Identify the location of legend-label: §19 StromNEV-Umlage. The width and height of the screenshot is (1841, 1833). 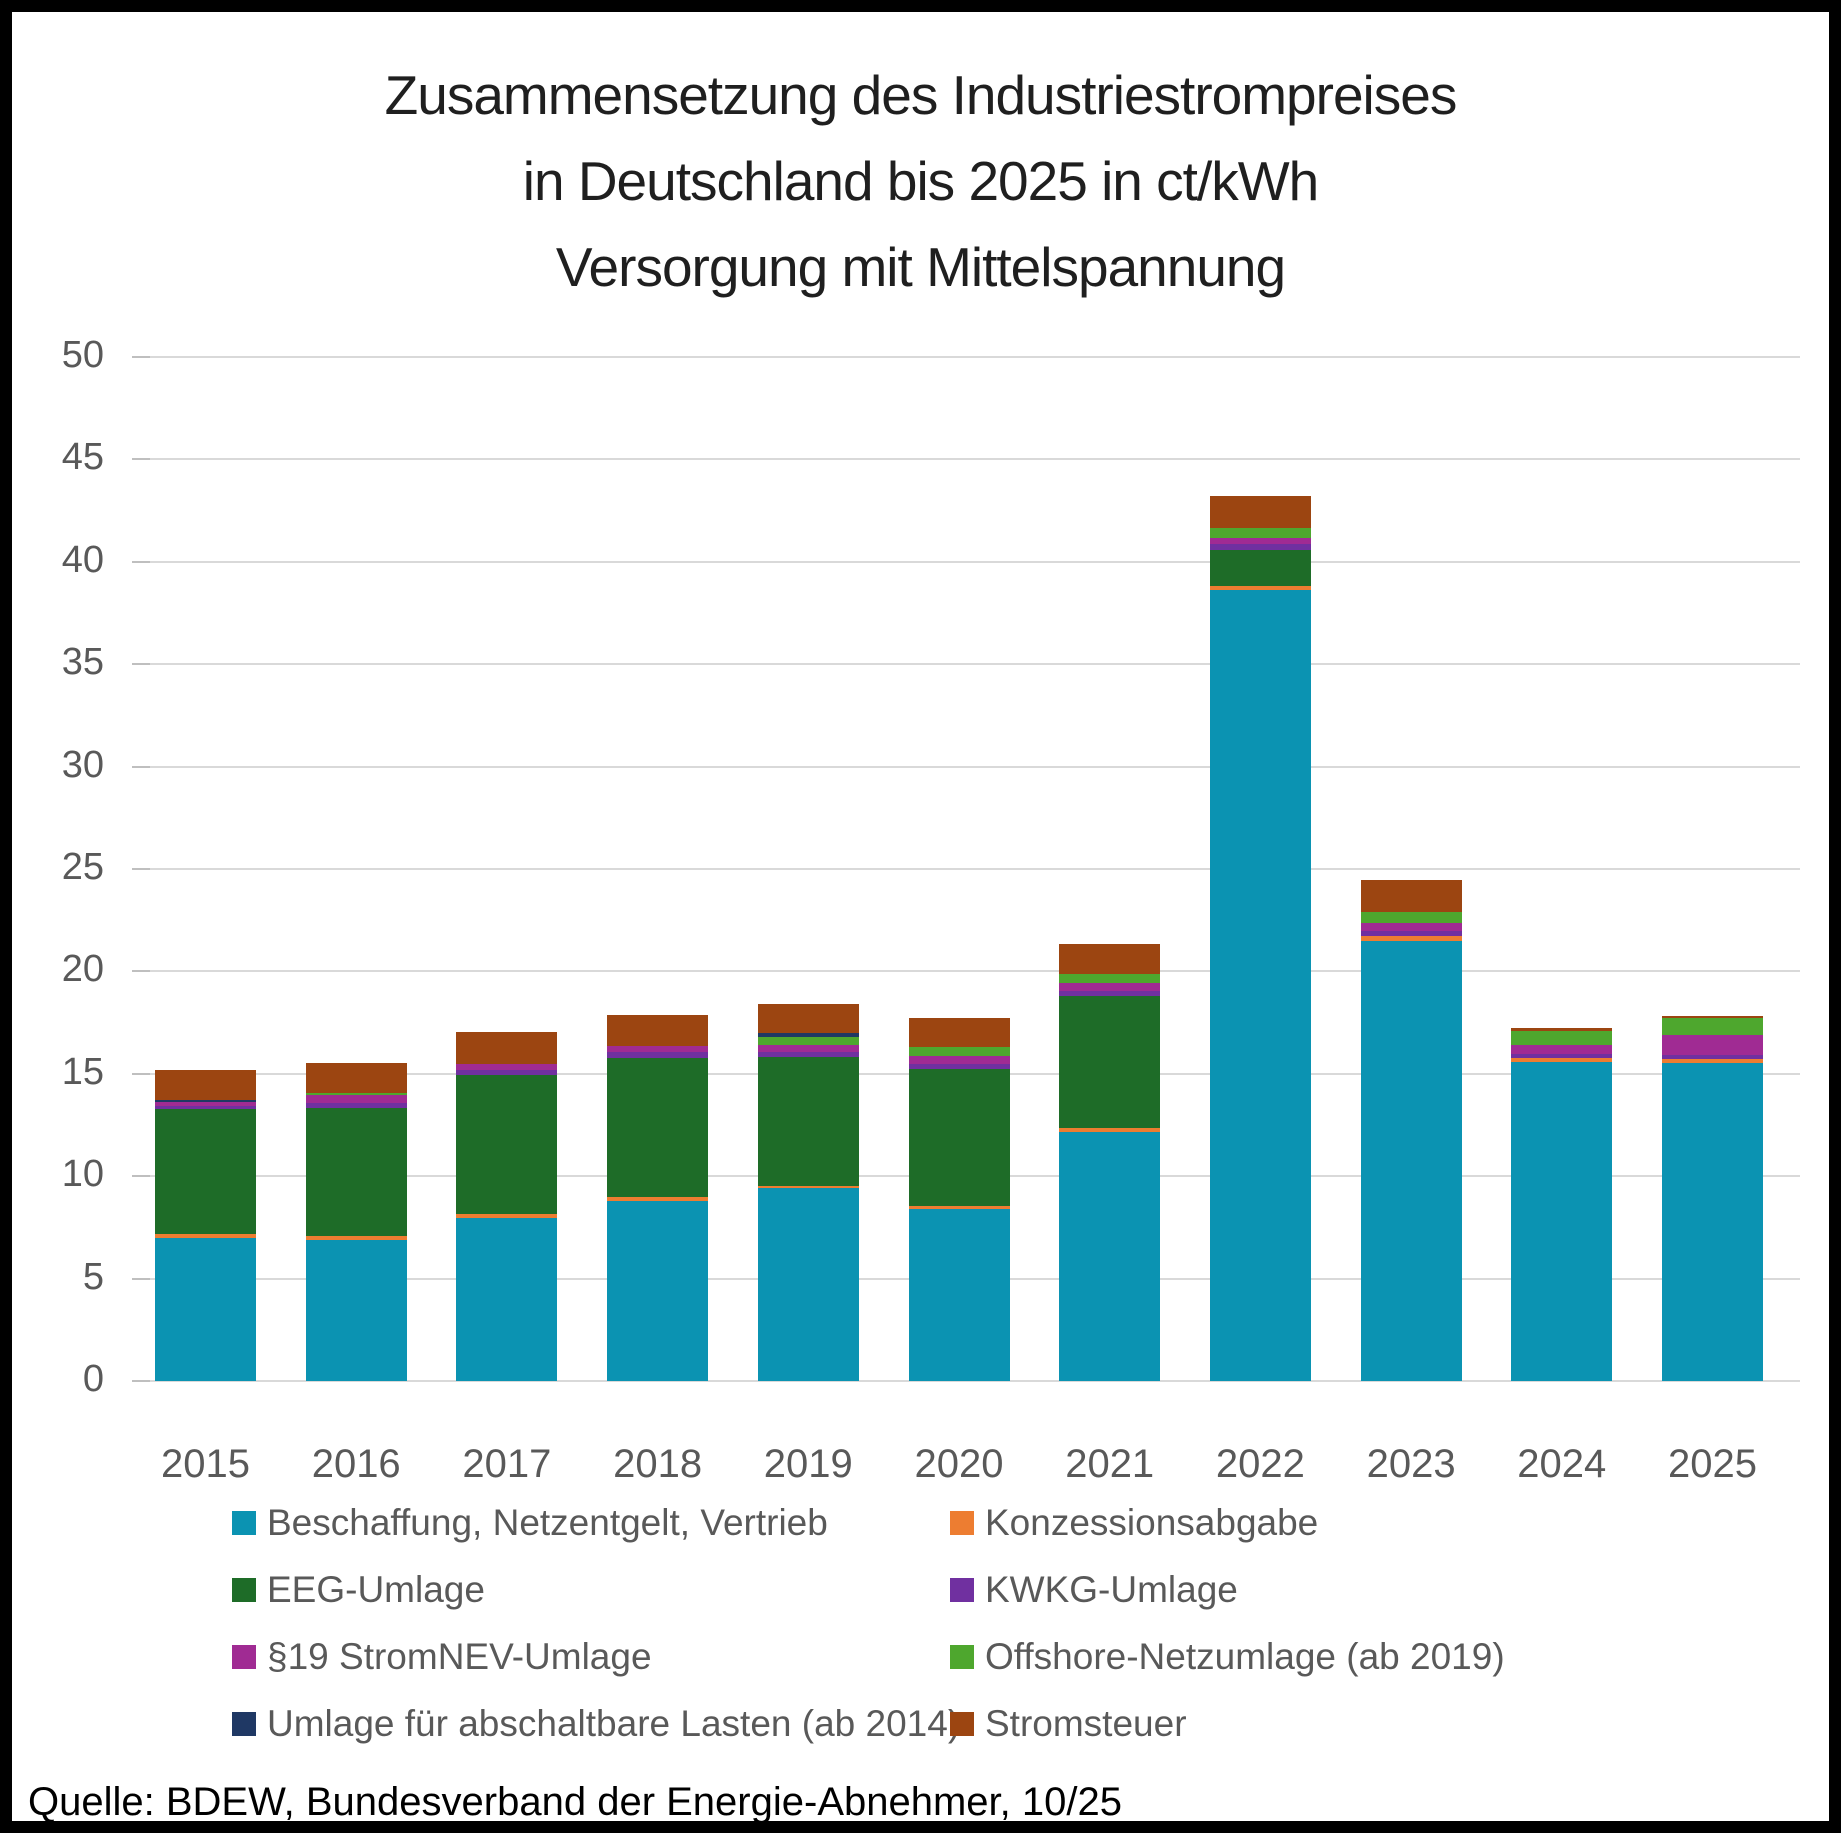
(459, 1656).